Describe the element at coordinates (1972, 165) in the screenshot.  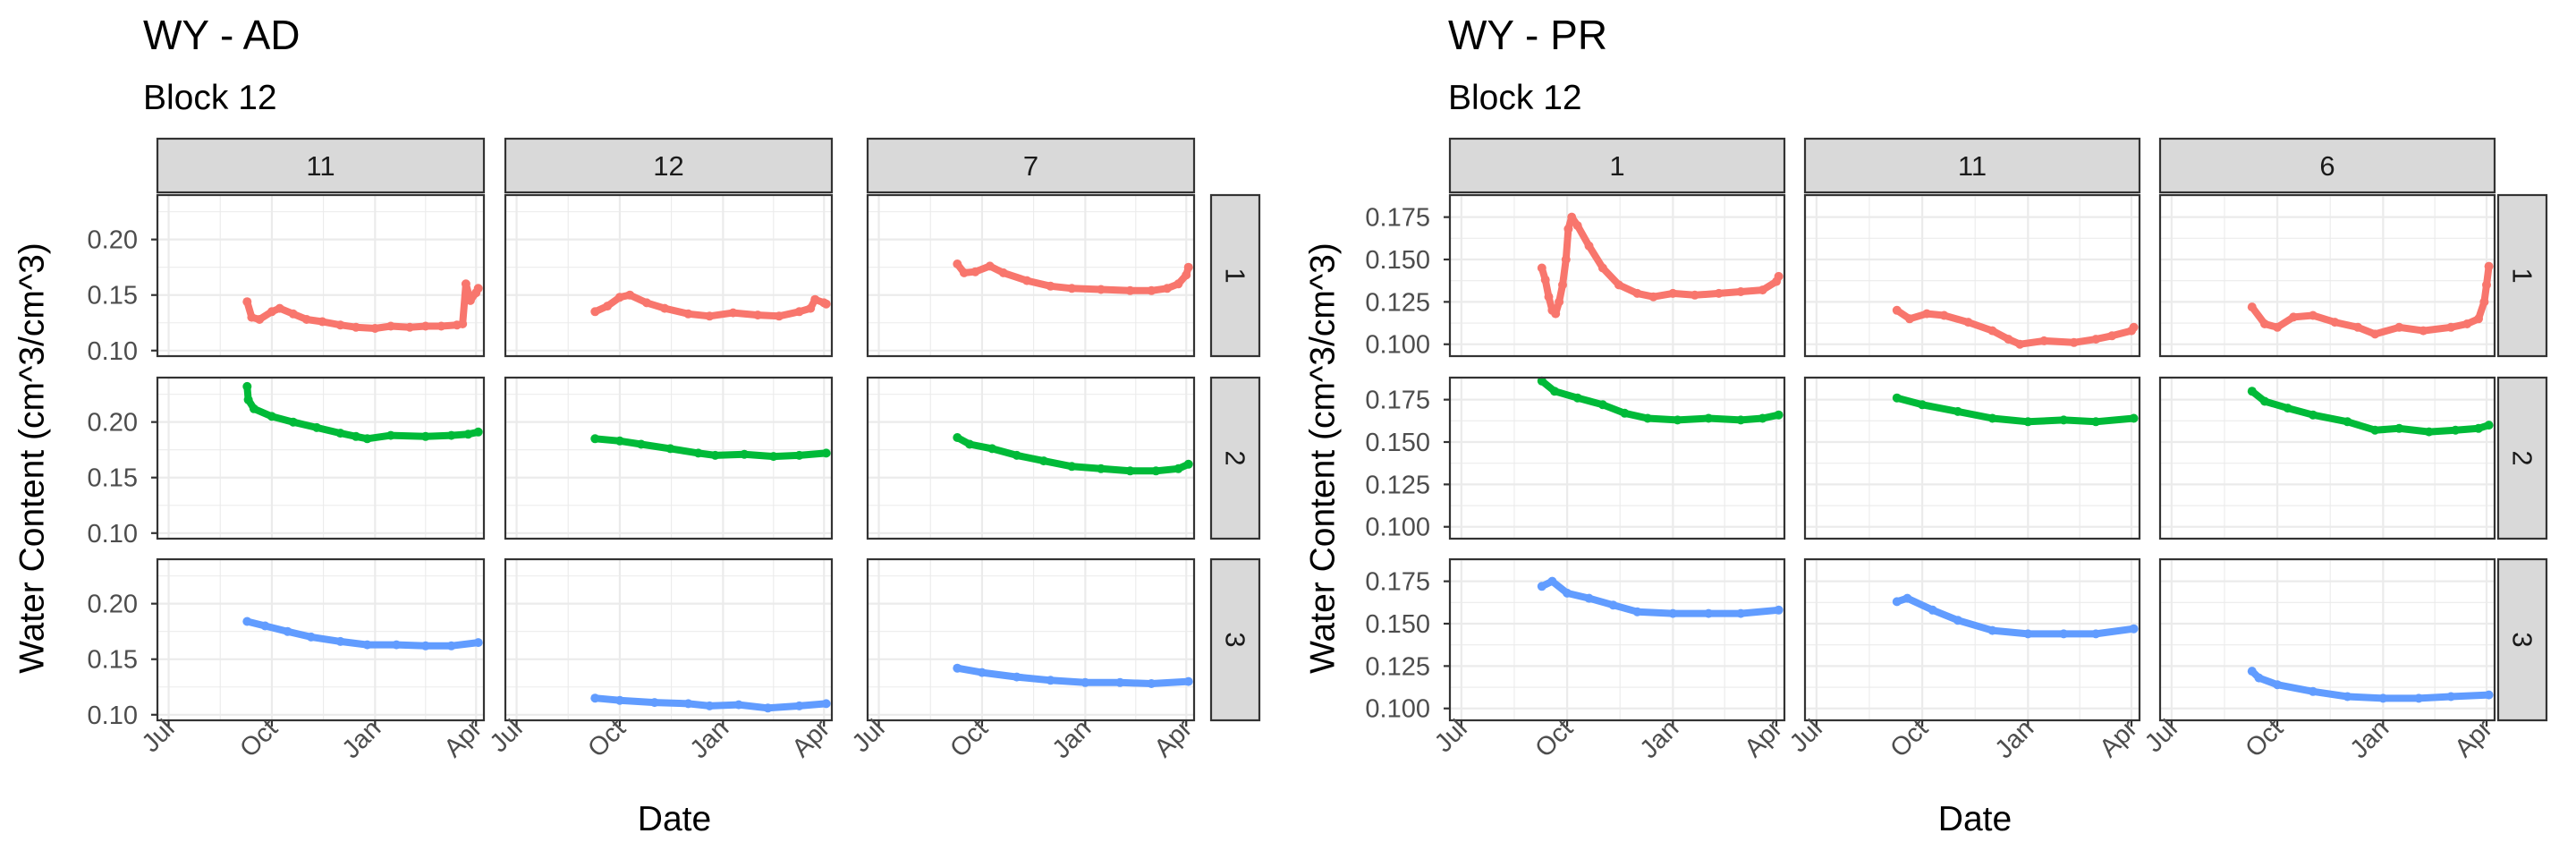
I see `column-strip` at that location.